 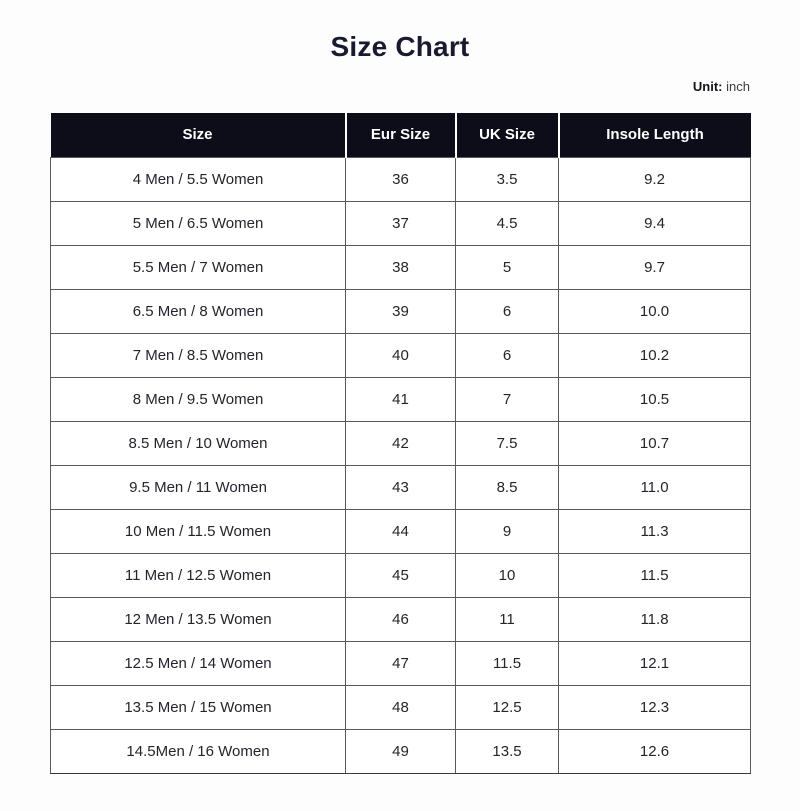 I want to click on cell-eur: 47, so click(x=400, y=663).